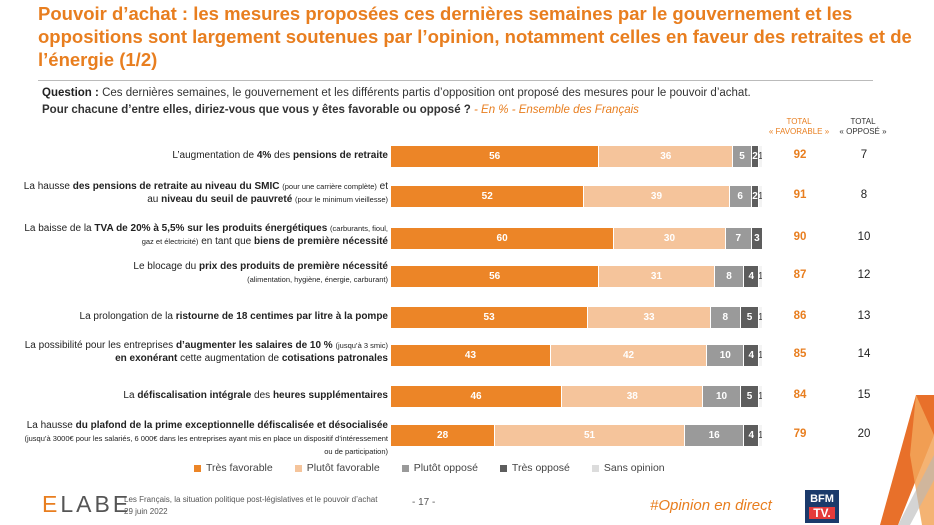 This screenshot has width=934, height=525. What do you see at coordinates (738, 238) in the screenshot?
I see `bar-segment-plutôt-opposé: 7` at bounding box center [738, 238].